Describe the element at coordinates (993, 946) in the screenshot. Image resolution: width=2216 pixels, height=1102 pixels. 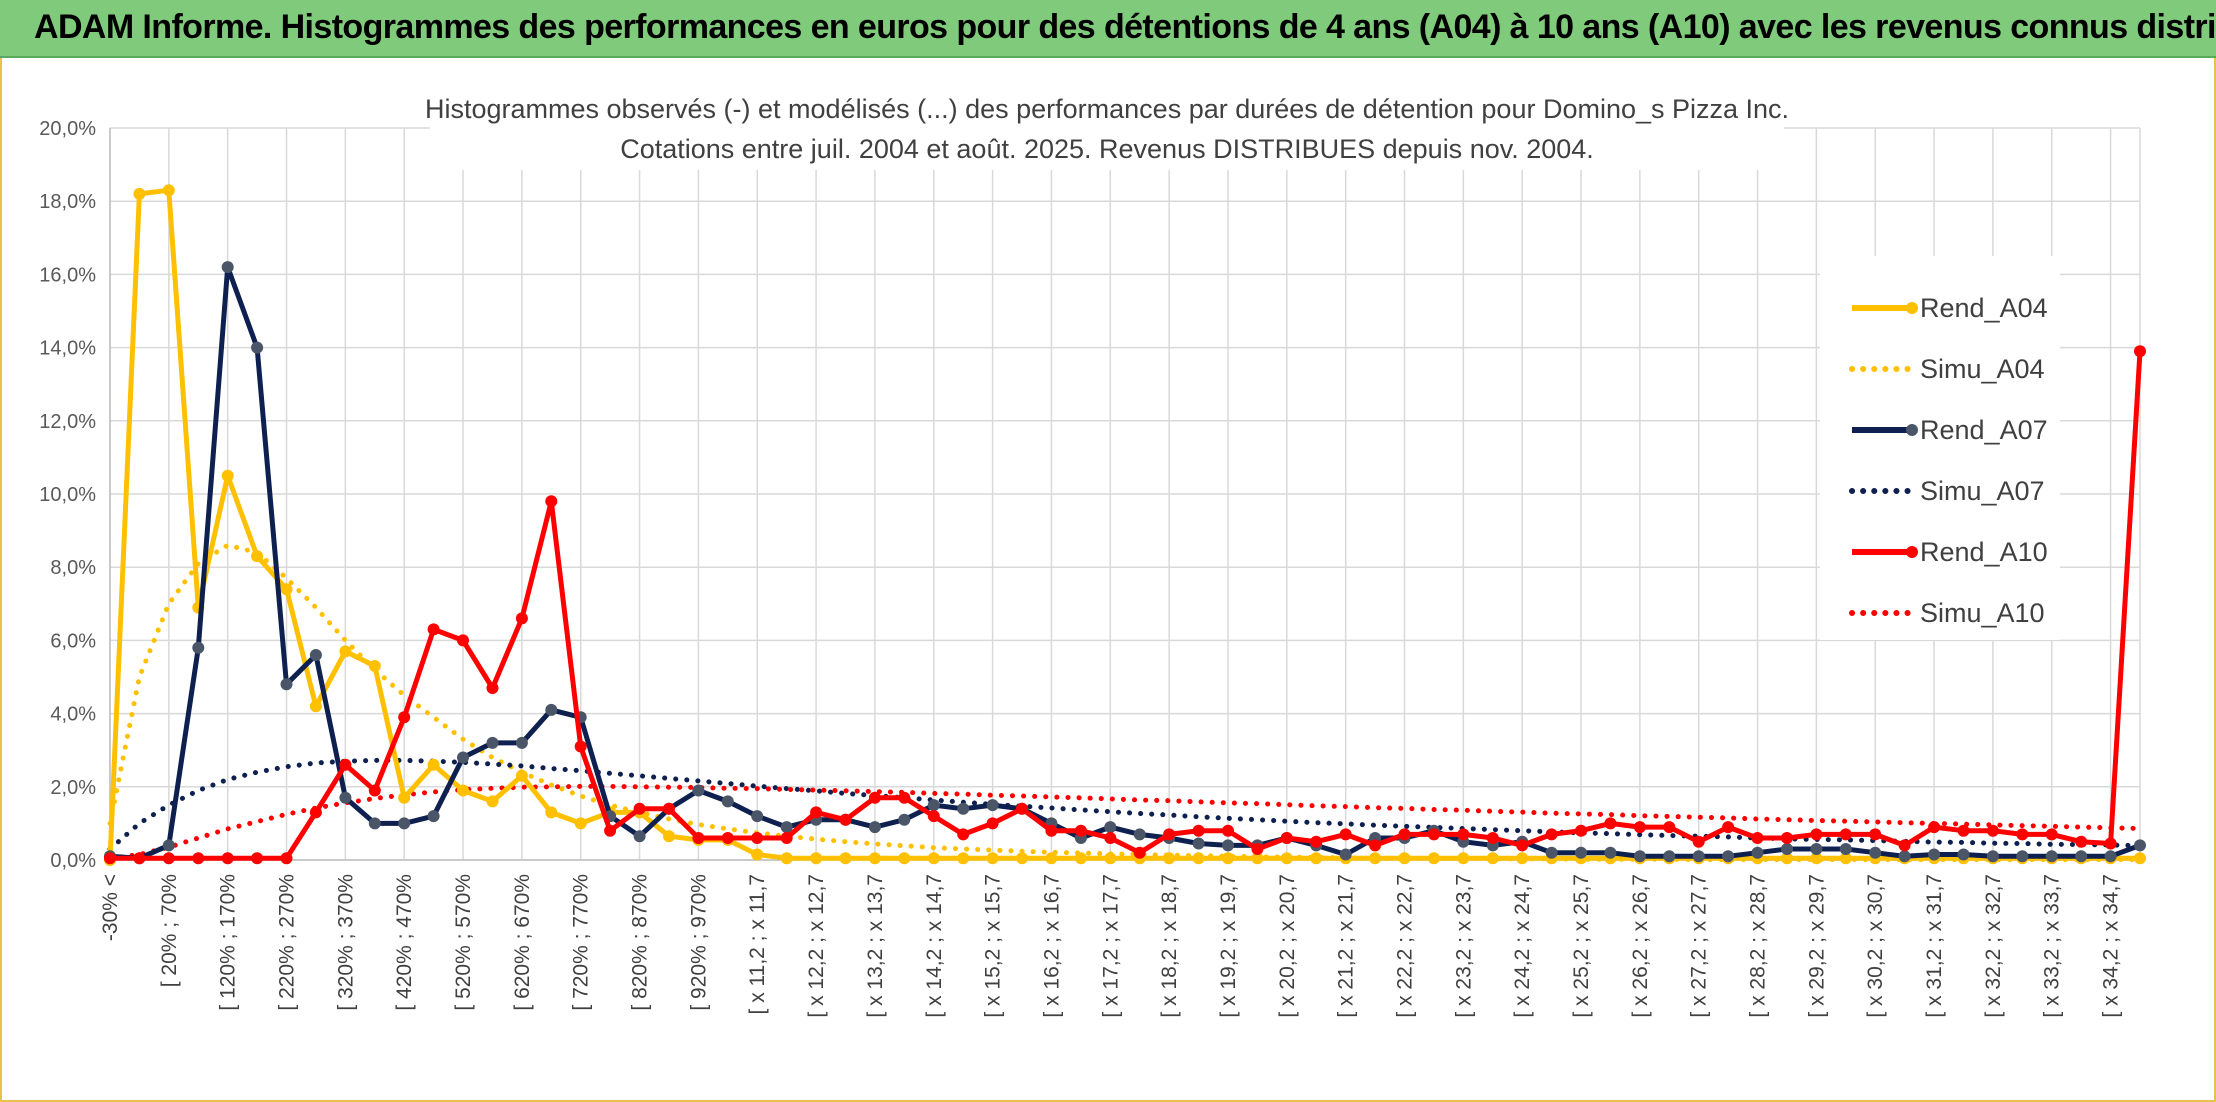
I see `x-tick-label: [ x 15,2 ; x 15,7` at that location.